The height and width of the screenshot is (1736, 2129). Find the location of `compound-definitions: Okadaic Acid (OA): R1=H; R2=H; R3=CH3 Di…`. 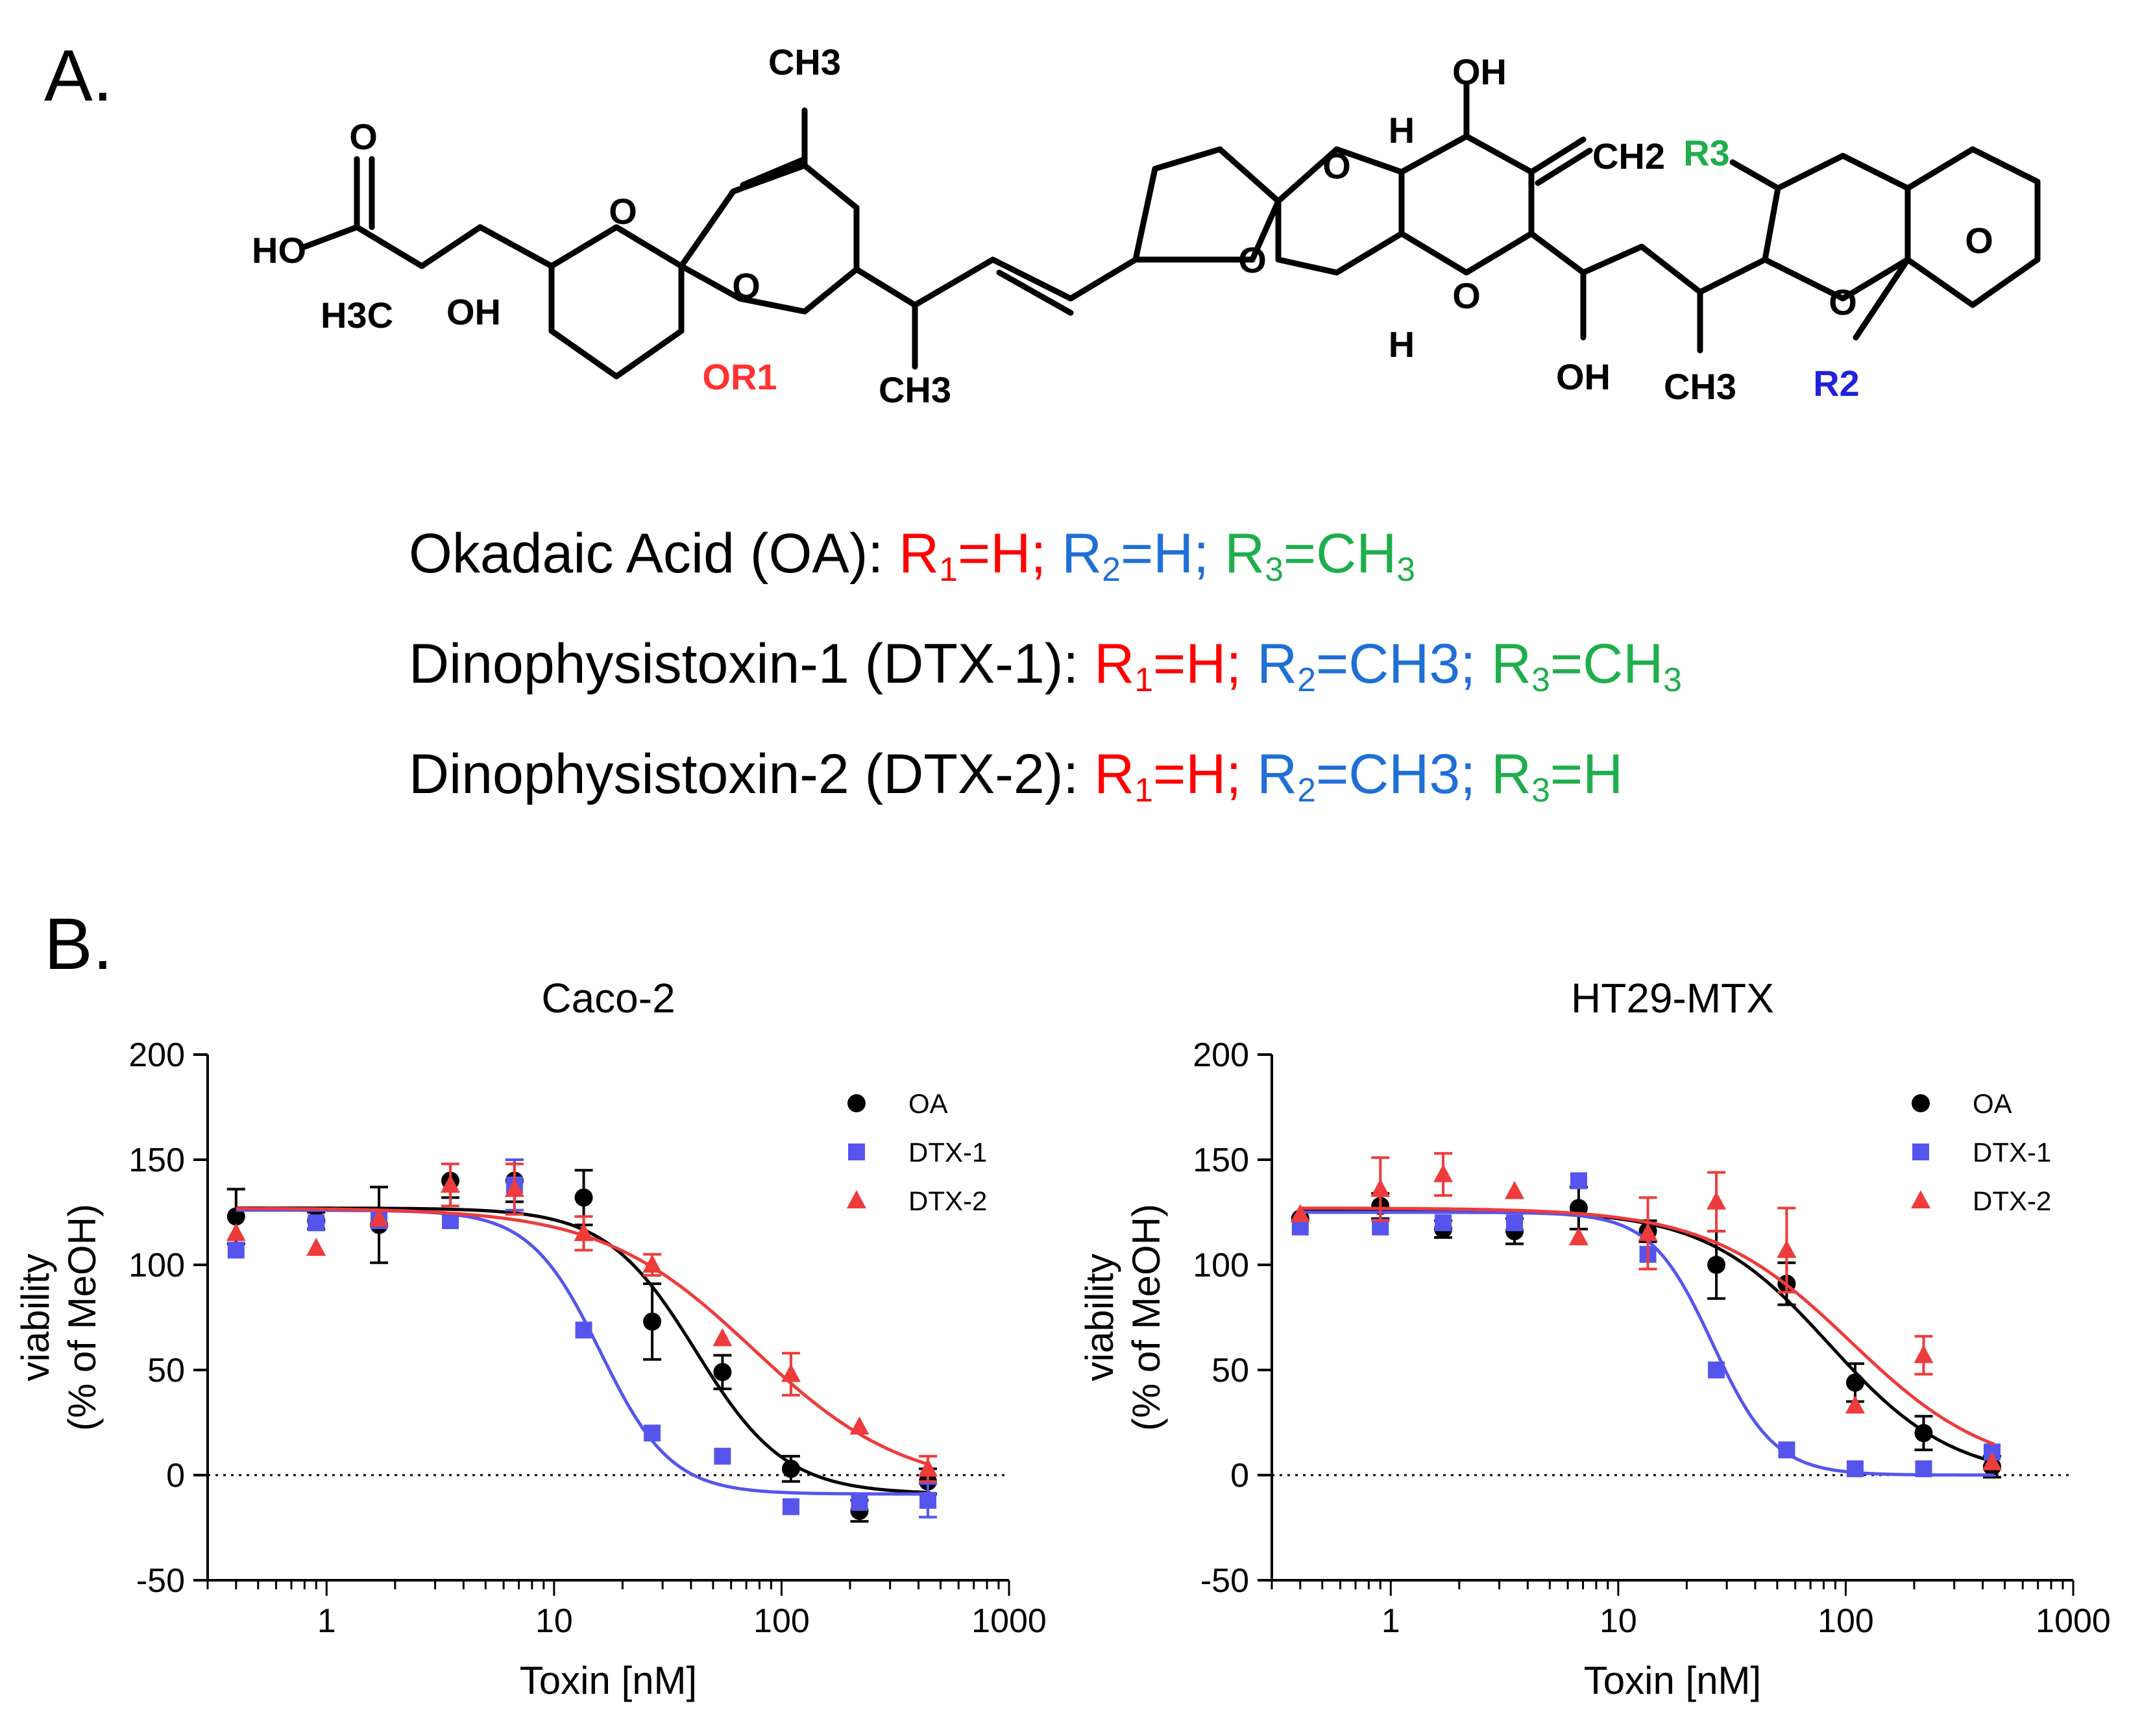

compound-definitions: Okadaic Acid (OA): R1=H; R2=H; R3=CH3 Di… is located at coordinates (1045, 691).